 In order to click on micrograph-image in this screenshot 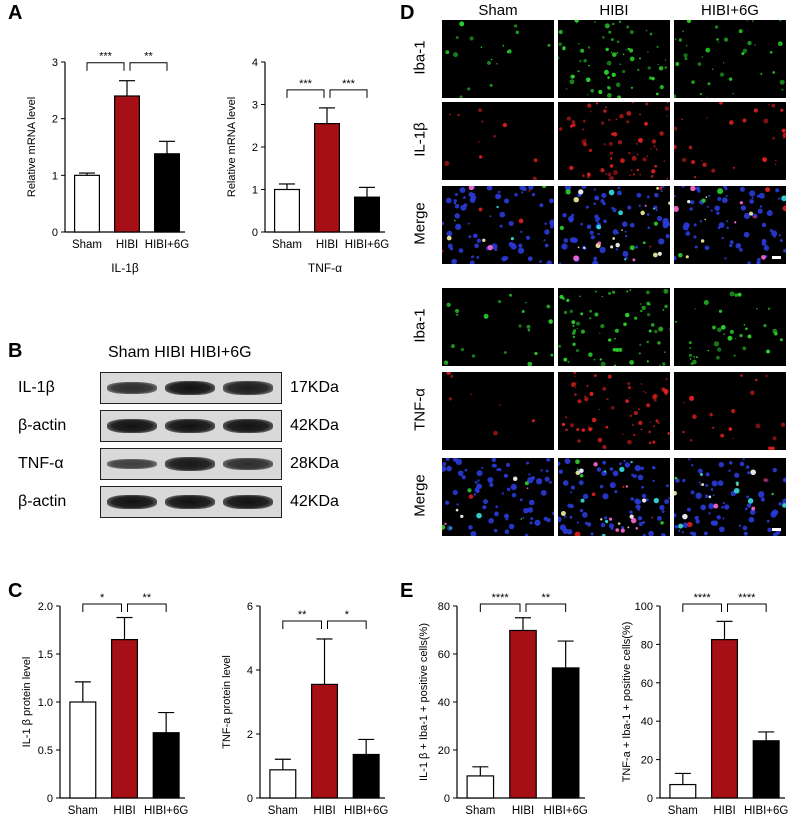, I will do `click(734, 412)`.